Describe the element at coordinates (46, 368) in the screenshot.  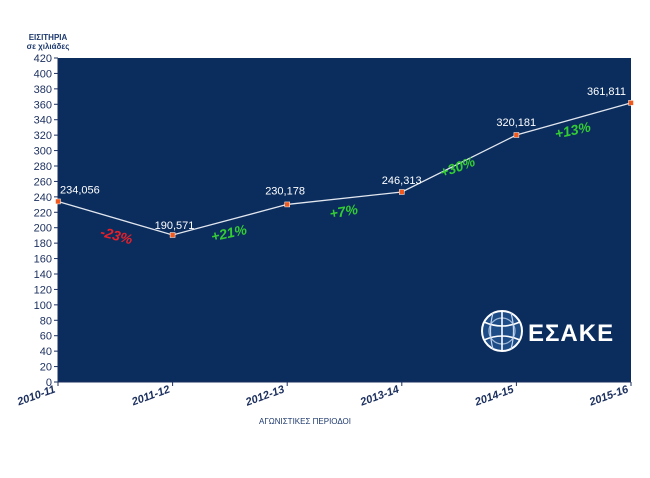
I see `y-tick-label: 20` at that location.